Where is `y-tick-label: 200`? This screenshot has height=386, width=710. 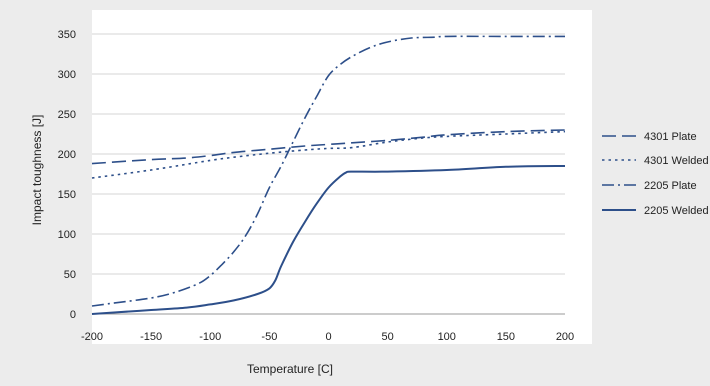 y-tick-label: 200 is located at coordinates (67, 155).